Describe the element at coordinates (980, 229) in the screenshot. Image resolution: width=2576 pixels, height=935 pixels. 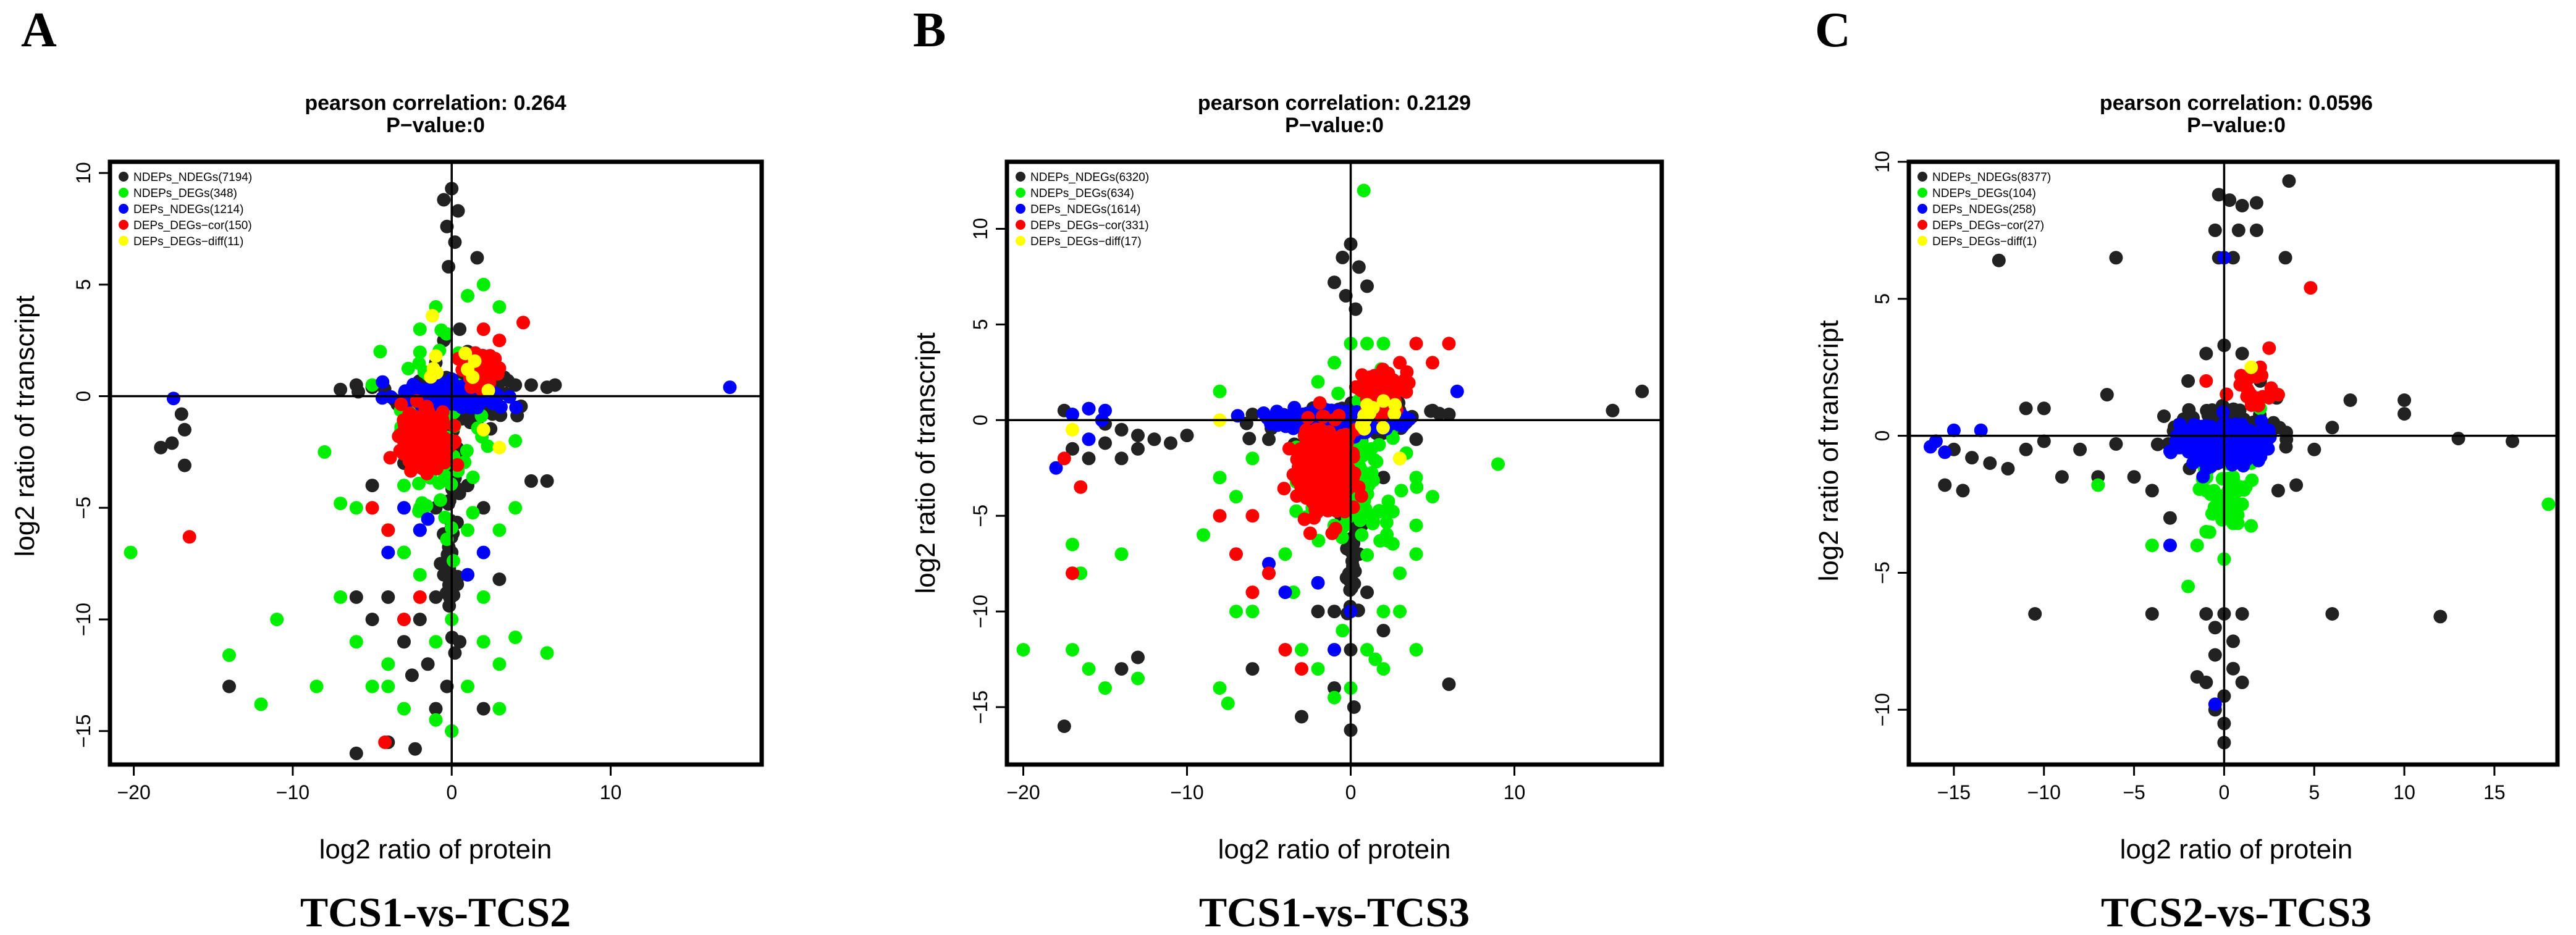
I see `y-tick-label-b: 10` at that location.